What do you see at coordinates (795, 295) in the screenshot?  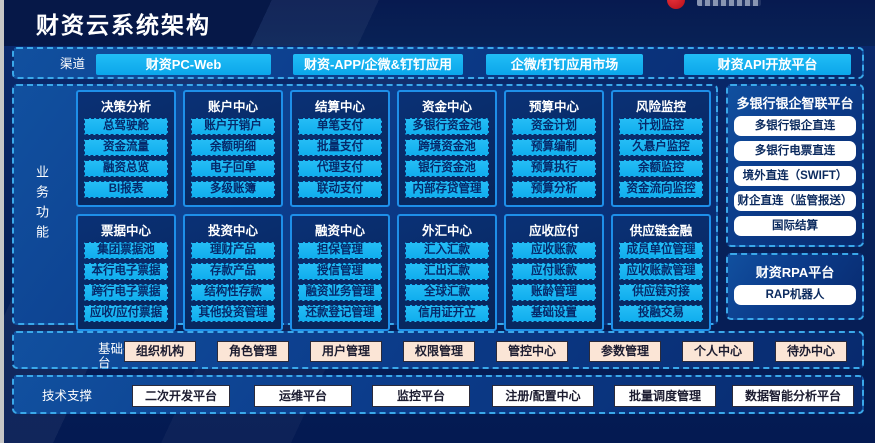 I see `rpa-item: RAP机器人` at bounding box center [795, 295].